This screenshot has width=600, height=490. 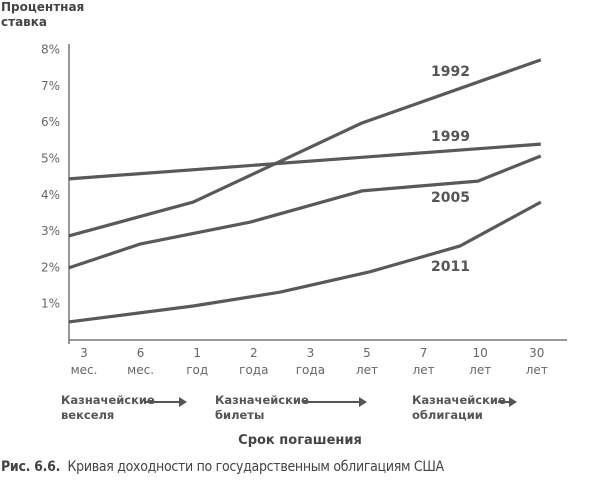 What do you see at coordinates (447, 415) in the screenshot?
I see `group-bonds-line2: облигации` at bounding box center [447, 415].